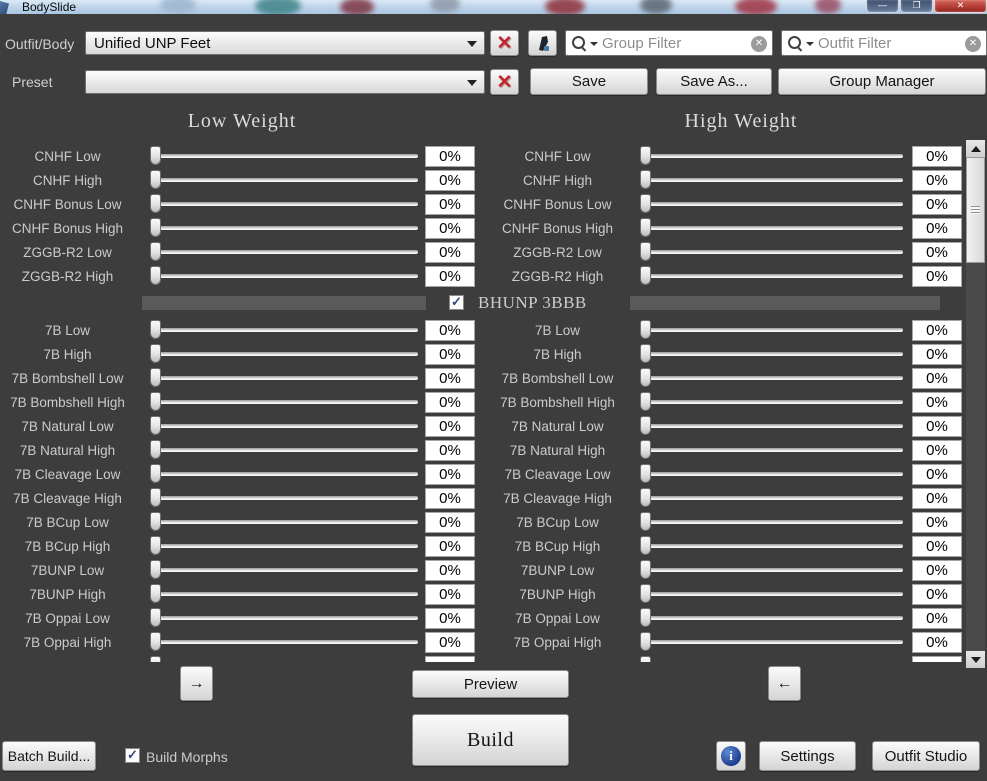 This screenshot has width=987, height=781. I want to click on save-button: Save, so click(589, 81).